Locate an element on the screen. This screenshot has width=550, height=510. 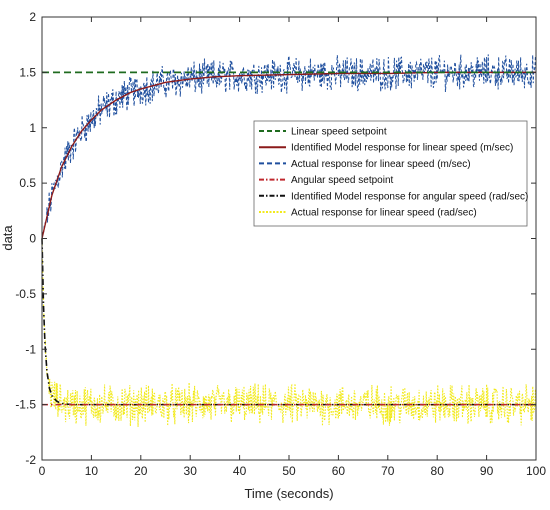
y-axis-label: data is located at coordinates (7, 238).